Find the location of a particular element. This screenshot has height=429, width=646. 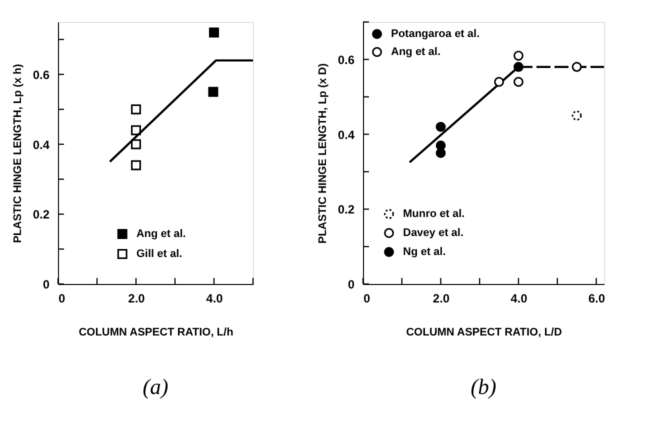

x-axis-title: COLUMN ASPECT RATIO, L/h is located at coordinates (156, 332).